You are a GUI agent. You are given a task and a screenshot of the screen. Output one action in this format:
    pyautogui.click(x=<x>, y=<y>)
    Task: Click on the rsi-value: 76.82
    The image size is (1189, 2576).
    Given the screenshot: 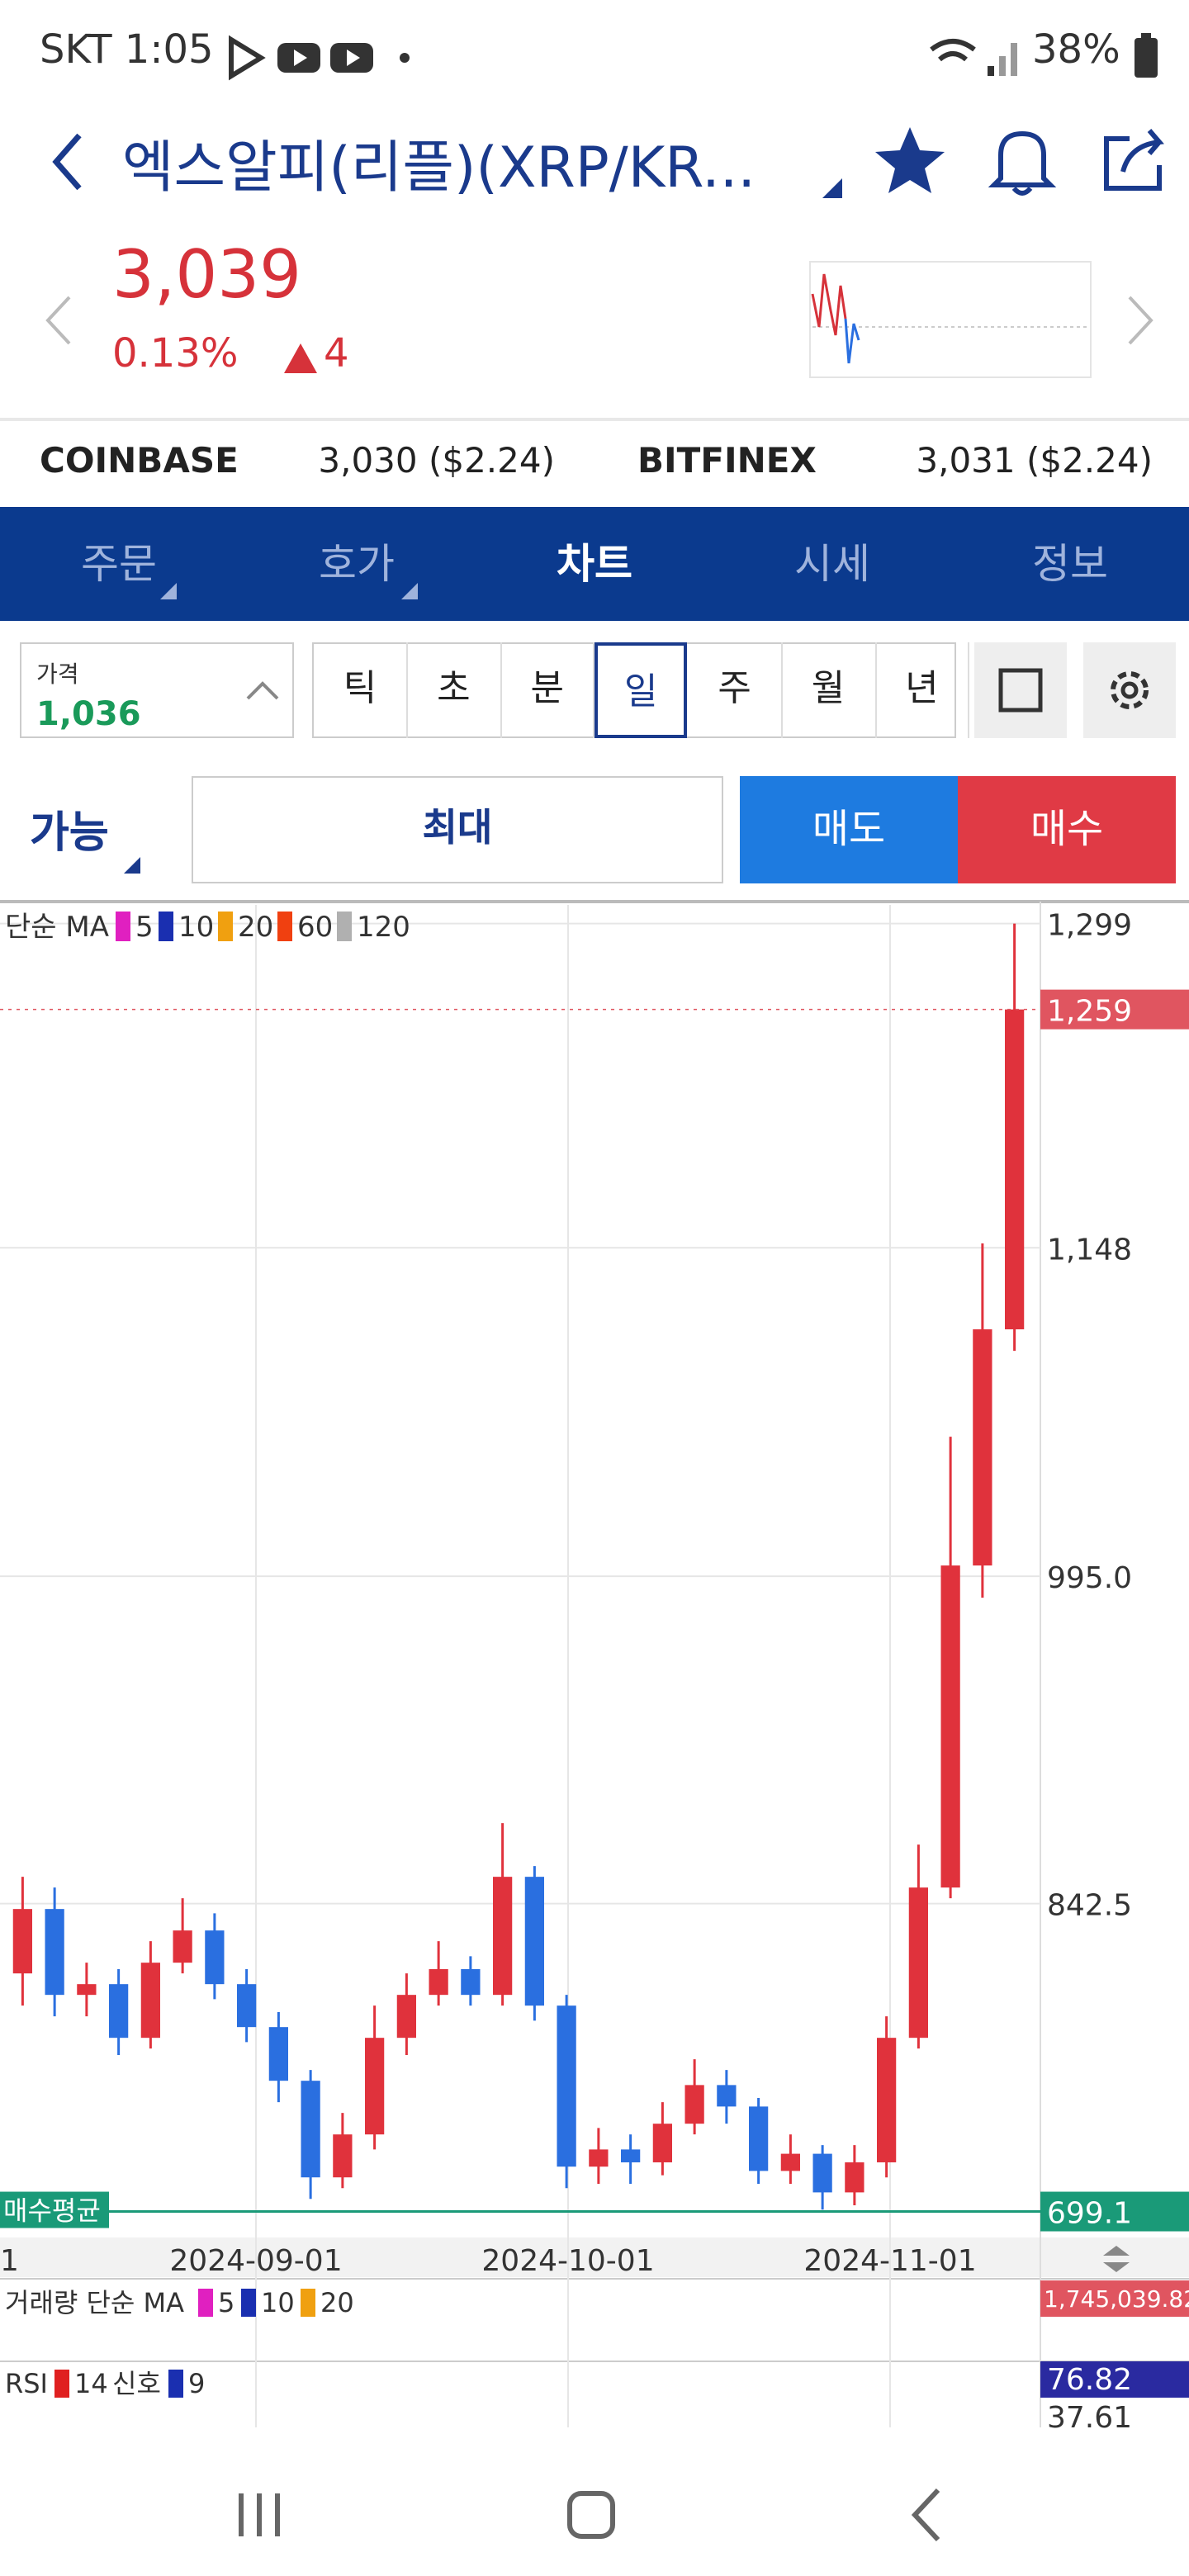 What is the action you would take?
    pyautogui.click(x=1089, y=2380)
    